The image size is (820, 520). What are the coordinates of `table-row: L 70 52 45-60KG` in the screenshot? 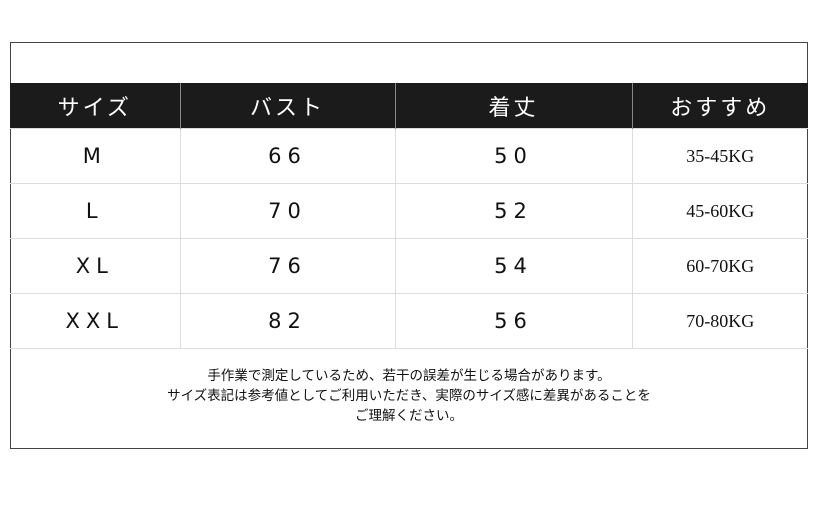 It's located at (409, 211).